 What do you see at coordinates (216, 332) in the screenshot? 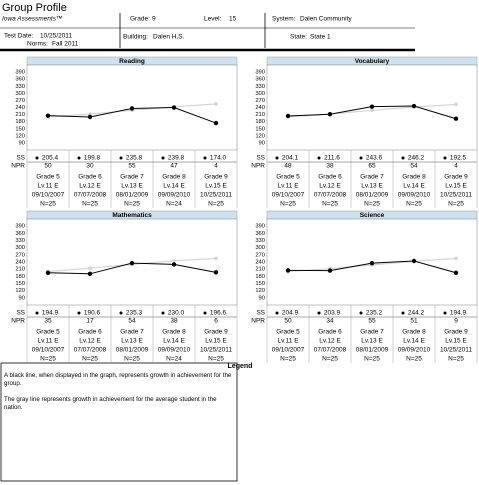
I see `x-tick-label: Grade 9` at bounding box center [216, 332].